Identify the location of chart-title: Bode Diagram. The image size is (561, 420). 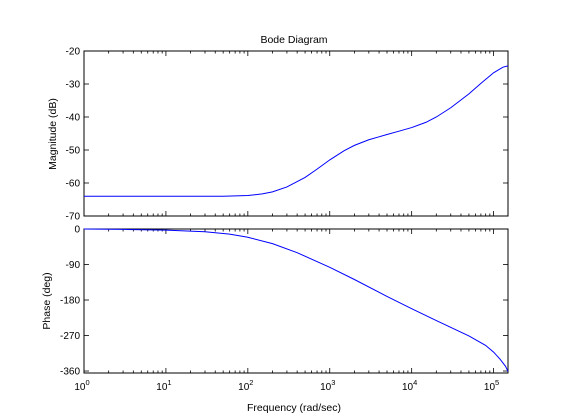
(293, 40).